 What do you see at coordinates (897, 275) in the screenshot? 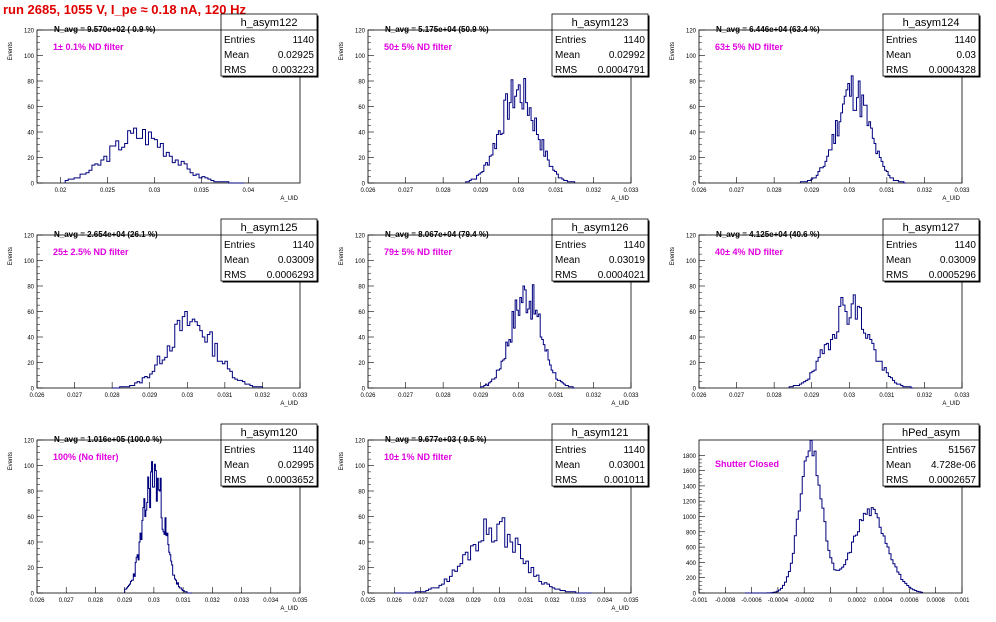
I see `stats-label-rms: RMS` at bounding box center [897, 275].